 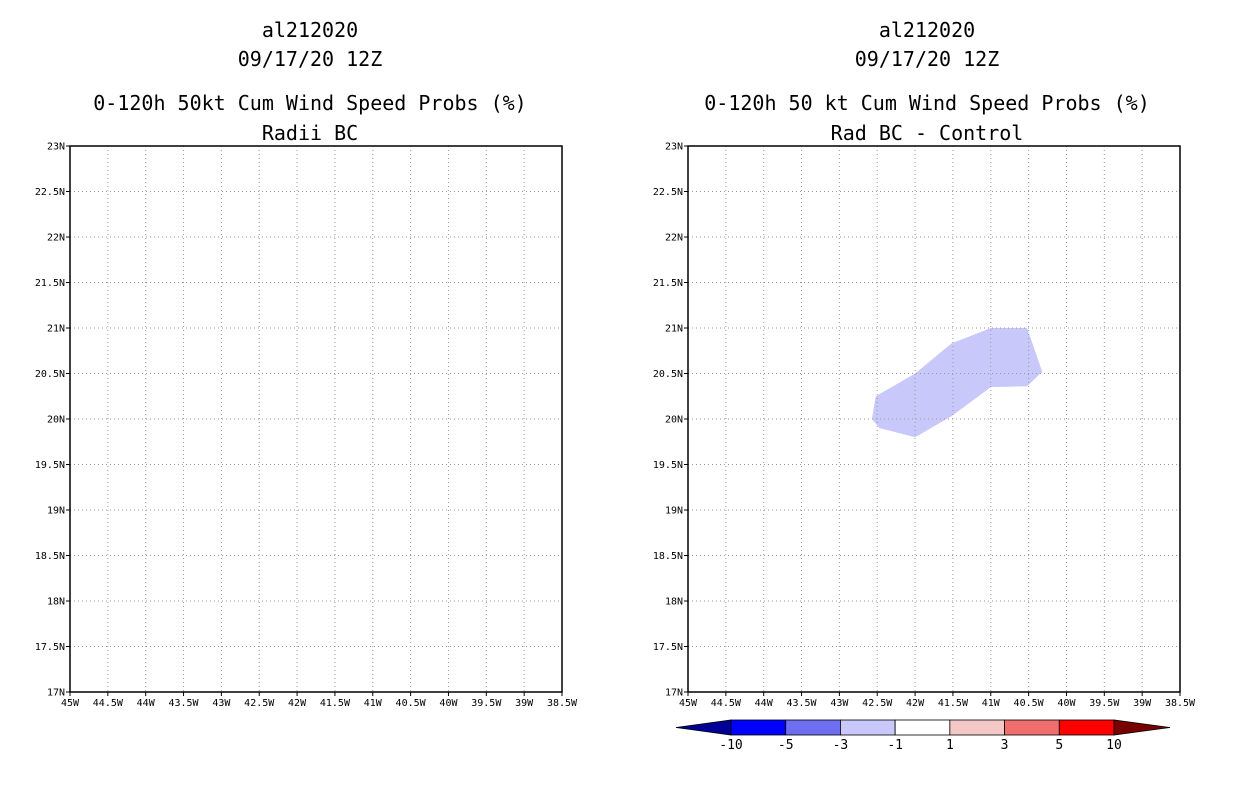 What do you see at coordinates (1142, 727) in the screenshot?
I see `colorbar-arrow-high` at bounding box center [1142, 727].